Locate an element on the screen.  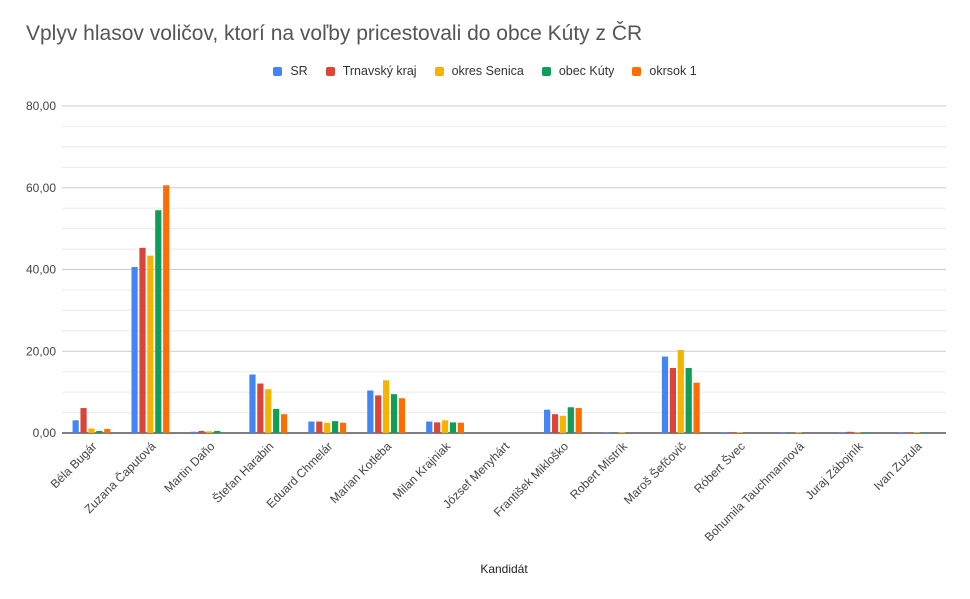
y-tick-label: 80,00 is located at coordinates (41, 106).